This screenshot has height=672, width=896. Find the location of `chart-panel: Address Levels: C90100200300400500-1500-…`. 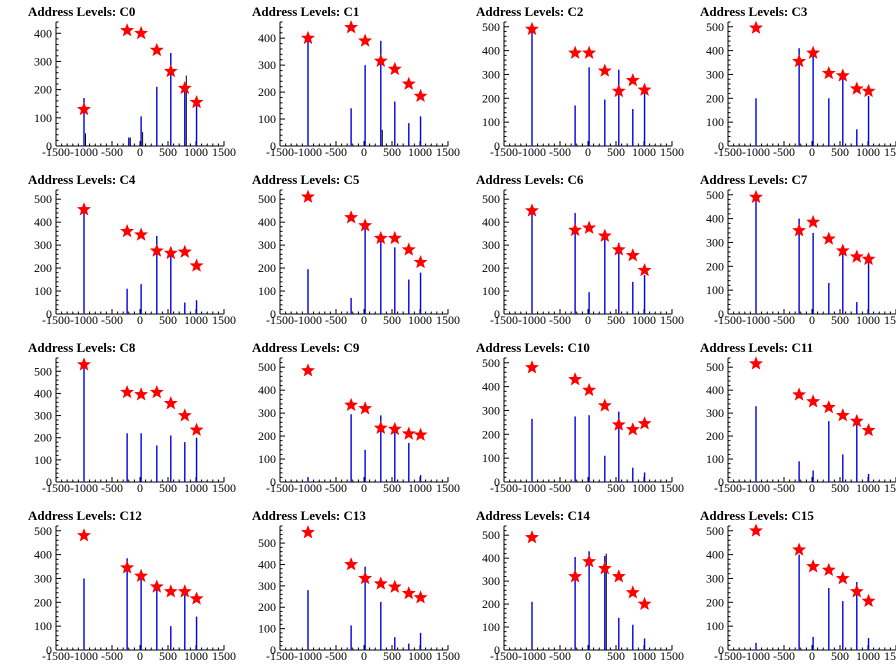

chart-panel: Address Levels: C90100200300400500-1500-… is located at coordinates (356, 417).